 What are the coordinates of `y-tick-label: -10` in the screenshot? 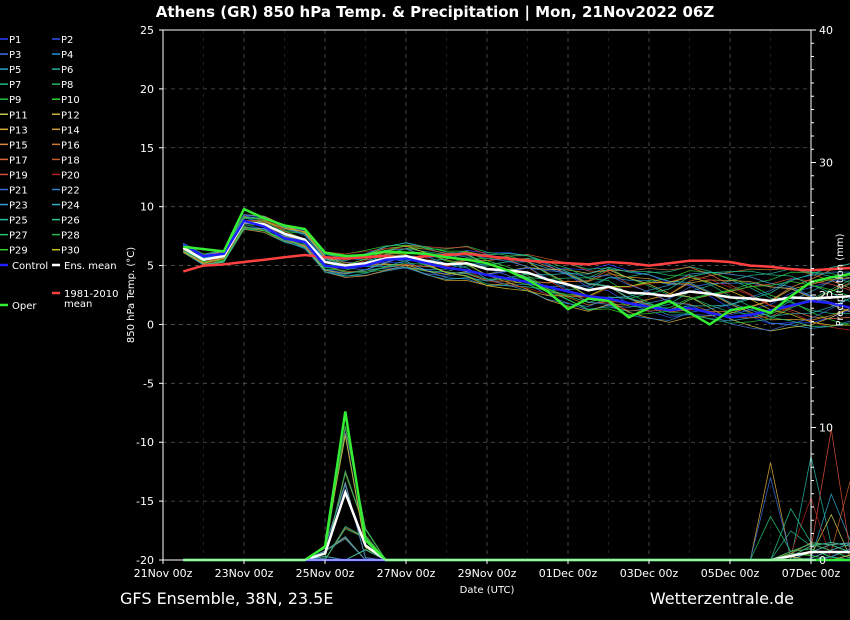 It's located at (145, 442).